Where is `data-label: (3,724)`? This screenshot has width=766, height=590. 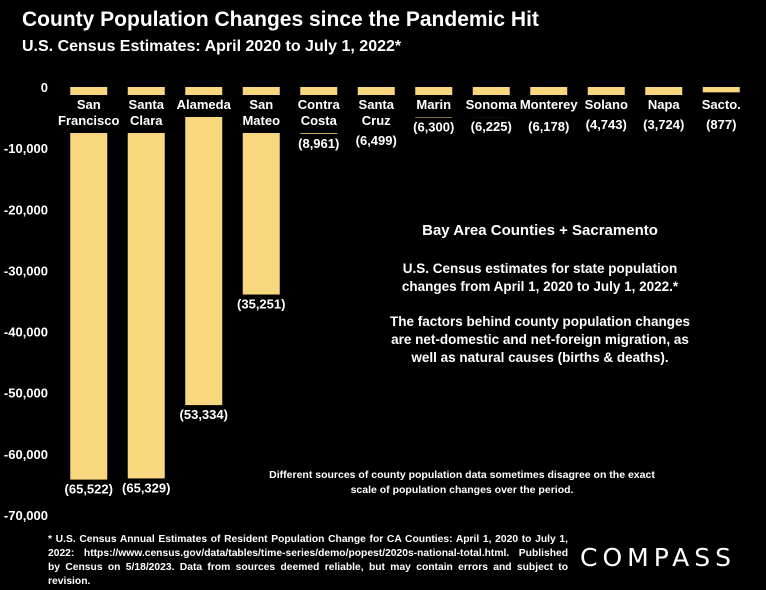 data-label: (3,724) is located at coordinates (663, 124).